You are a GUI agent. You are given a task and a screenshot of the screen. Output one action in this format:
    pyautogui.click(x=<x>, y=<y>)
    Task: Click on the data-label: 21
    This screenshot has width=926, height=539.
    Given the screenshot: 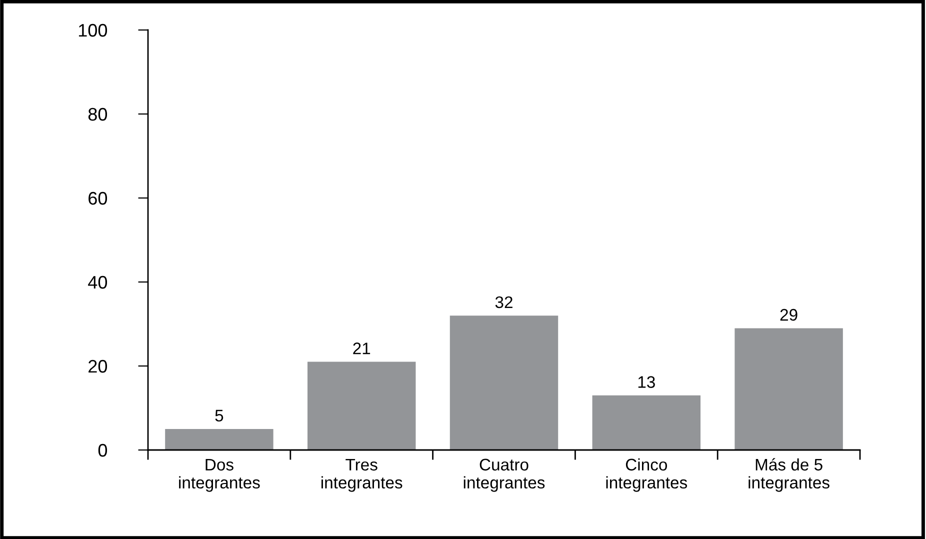 What is the action you would take?
    pyautogui.click(x=361, y=348)
    